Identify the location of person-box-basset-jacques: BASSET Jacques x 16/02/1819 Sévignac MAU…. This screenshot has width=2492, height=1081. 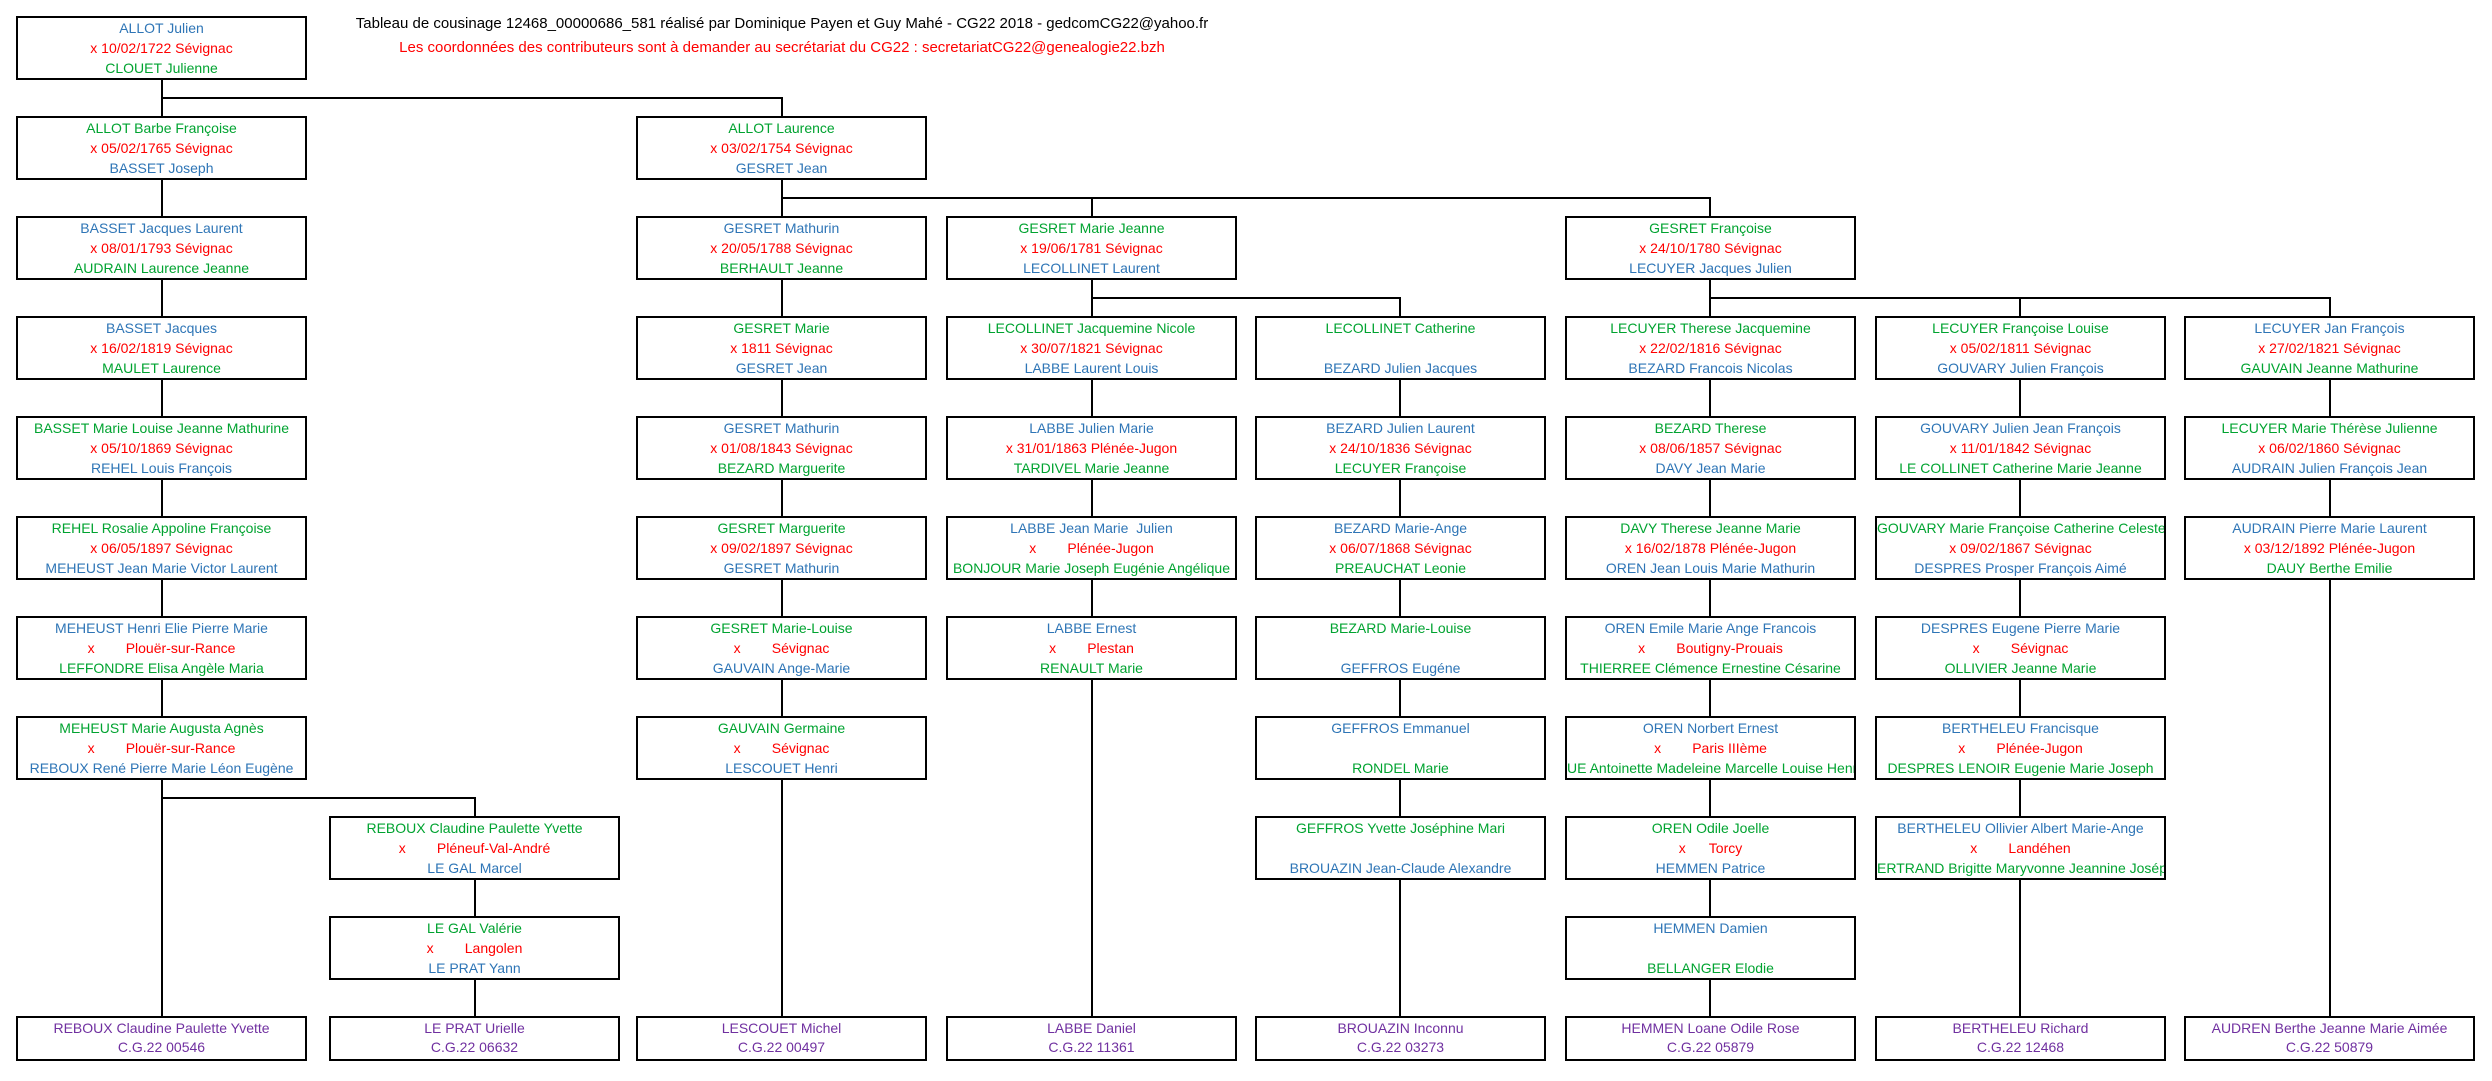
(161, 348).